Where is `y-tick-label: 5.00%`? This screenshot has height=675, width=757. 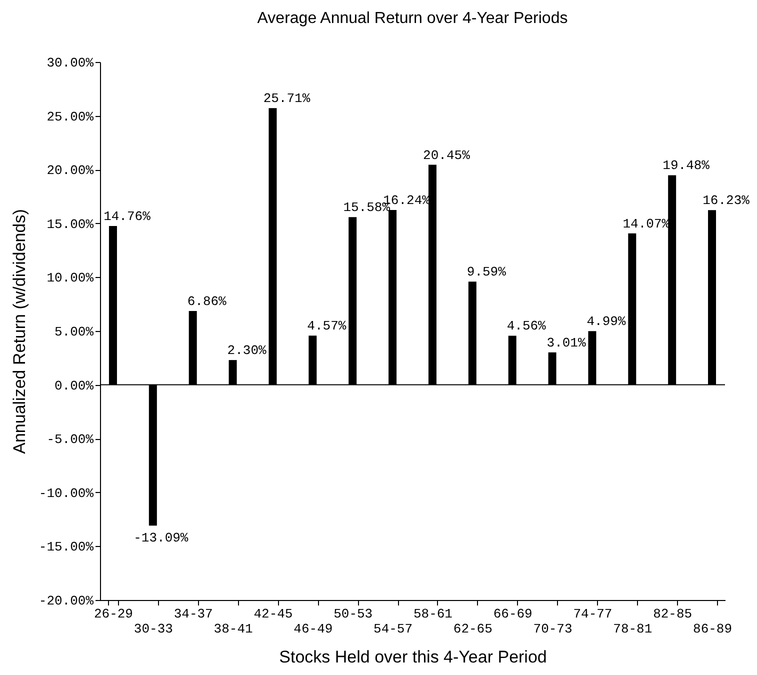 y-tick-label: 5.00% is located at coordinates (74, 332).